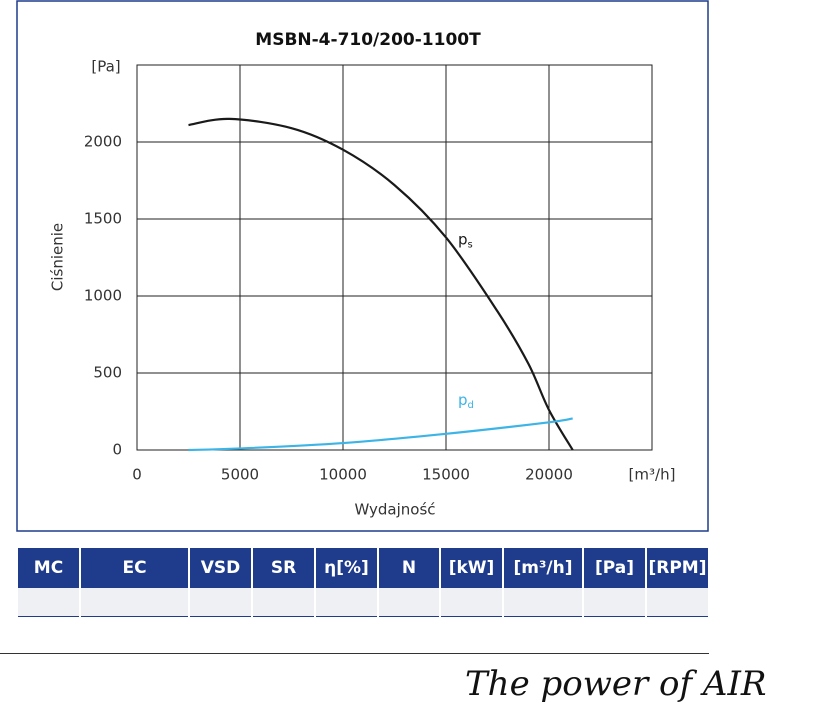 The image size is (820, 704). I want to click on chart-title: MSBN-4-710/200-1100T, so click(368, 40).